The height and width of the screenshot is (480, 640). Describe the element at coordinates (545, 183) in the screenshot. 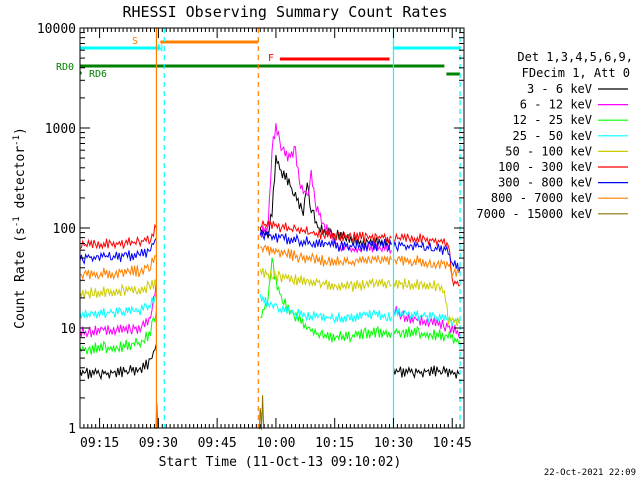

I see `legend-label-6: 300 - 800 keV` at that location.